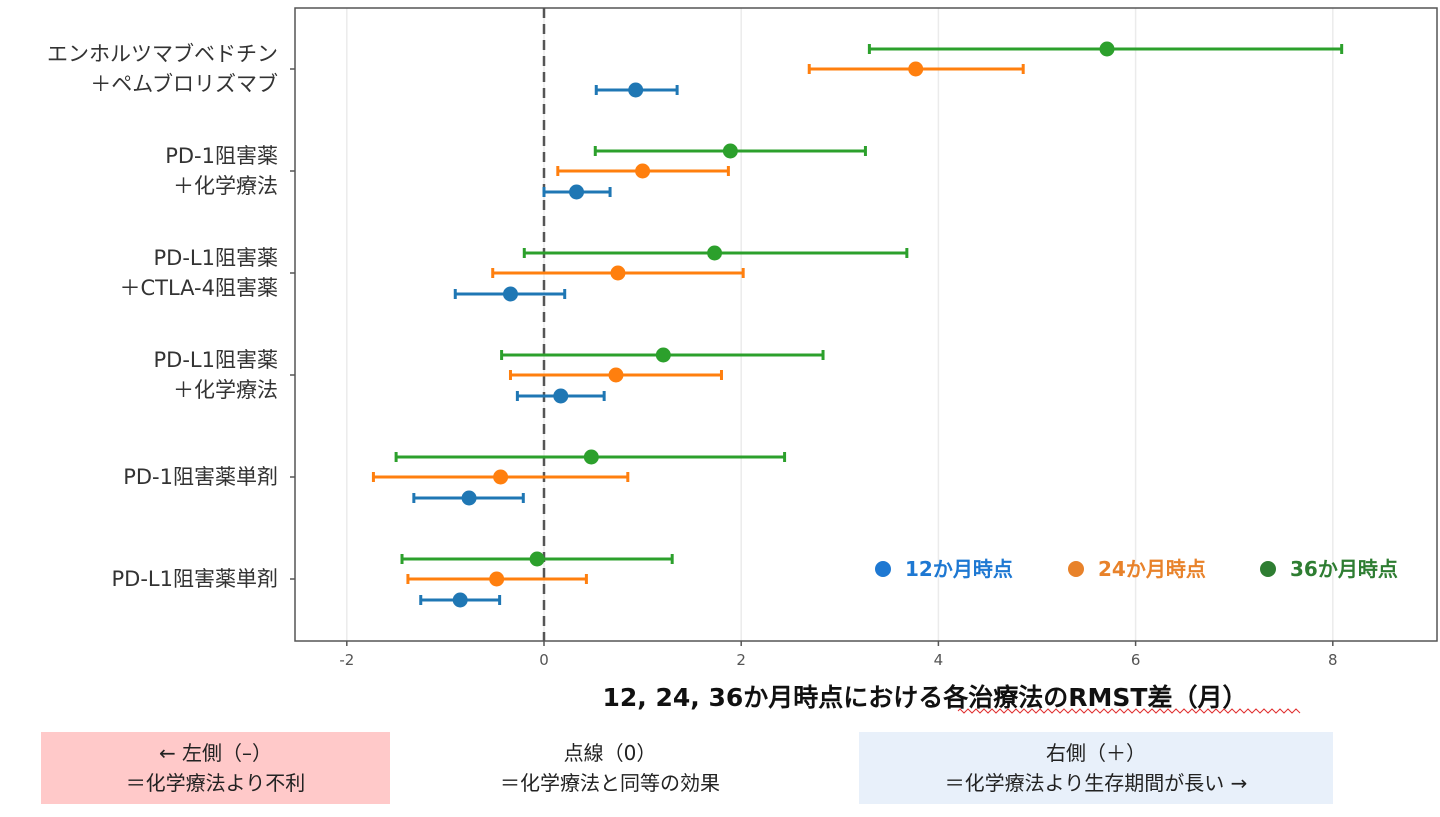  I want to click on x-tick-label: 2, so click(741, 660).